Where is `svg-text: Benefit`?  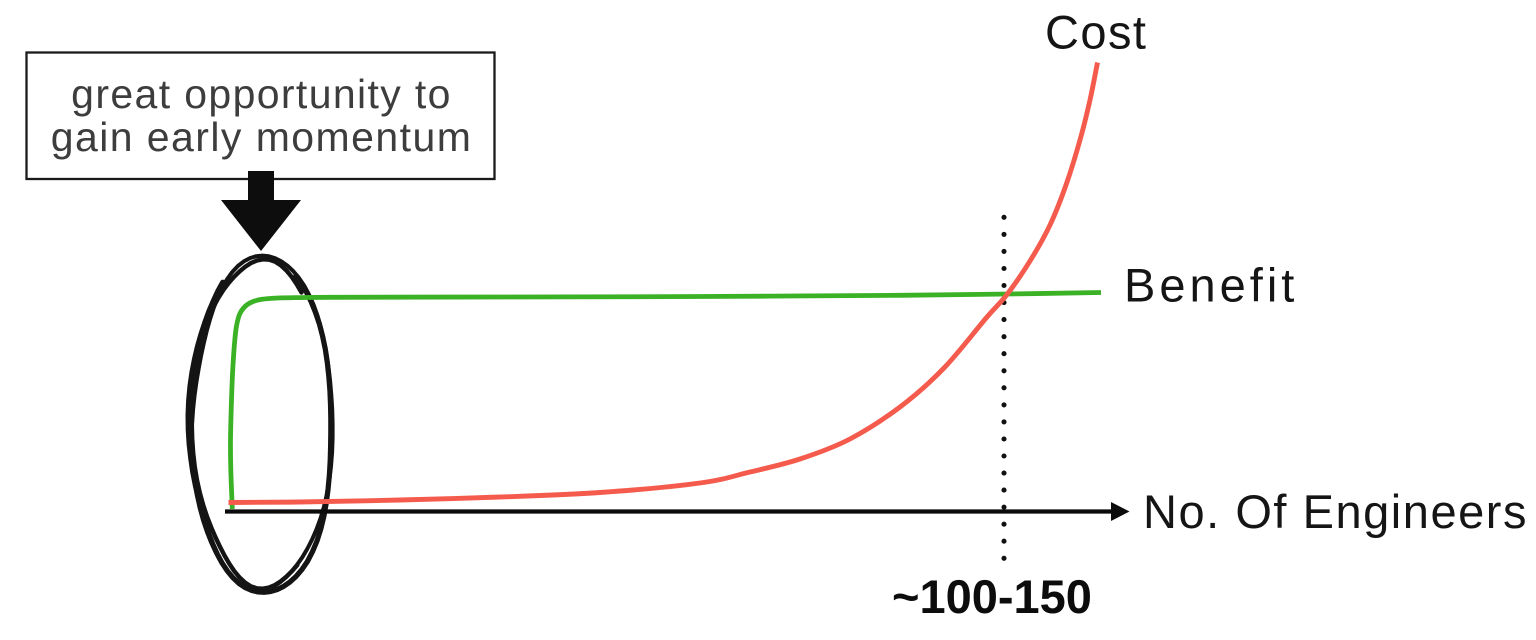 svg-text: Benefit is located at coordinates (1211, 285).